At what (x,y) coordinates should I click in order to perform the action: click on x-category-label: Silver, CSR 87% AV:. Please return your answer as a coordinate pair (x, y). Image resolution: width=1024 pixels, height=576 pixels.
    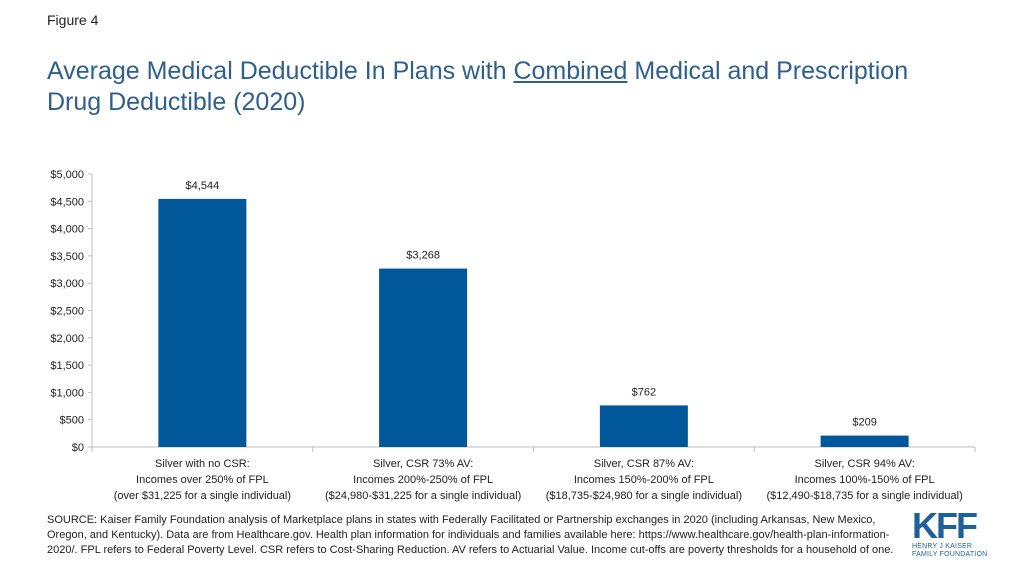
    Looking at the image, I should click on (644, 464).